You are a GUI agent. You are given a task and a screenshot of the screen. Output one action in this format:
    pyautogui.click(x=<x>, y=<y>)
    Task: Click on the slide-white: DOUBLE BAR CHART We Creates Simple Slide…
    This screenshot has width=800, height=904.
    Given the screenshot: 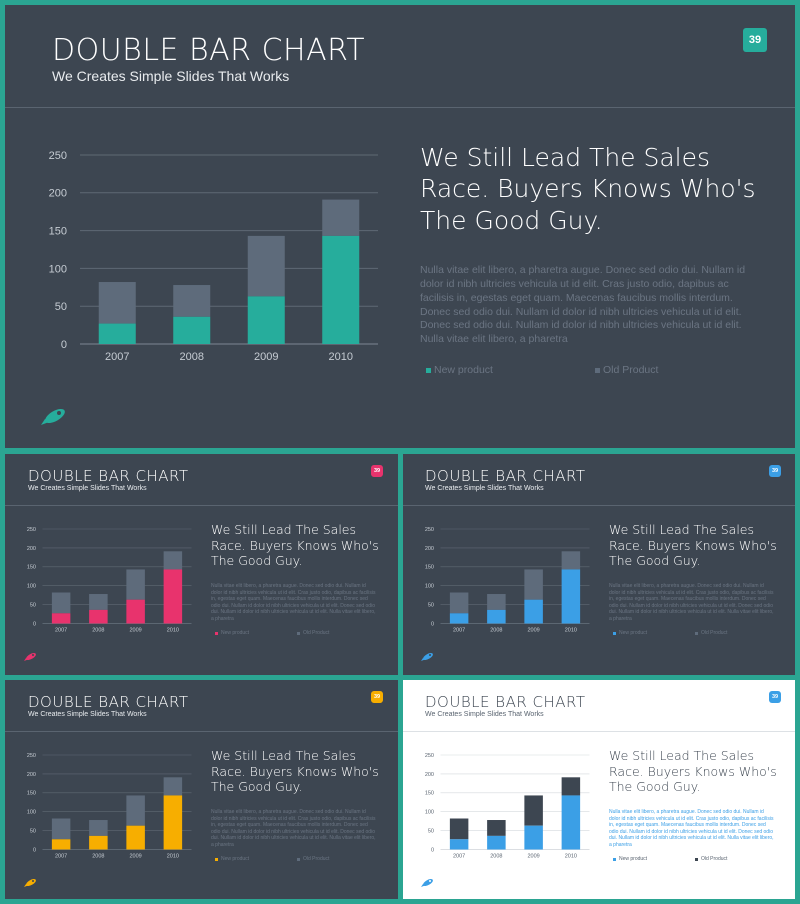 What is the action you would take?
    pyautogui.click(x=599, y=789)
    